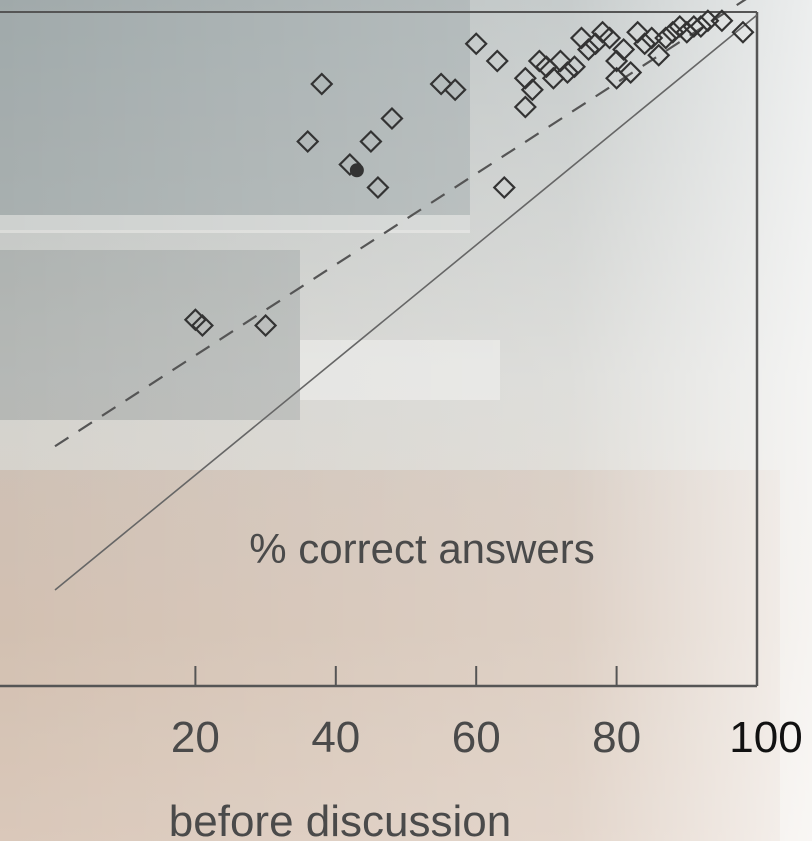 The image size is (812, 841). What do you see at coordinates (616, 737) in the screenshot?
I see `x-tick-label: 80` at bounding box center [616, 737].